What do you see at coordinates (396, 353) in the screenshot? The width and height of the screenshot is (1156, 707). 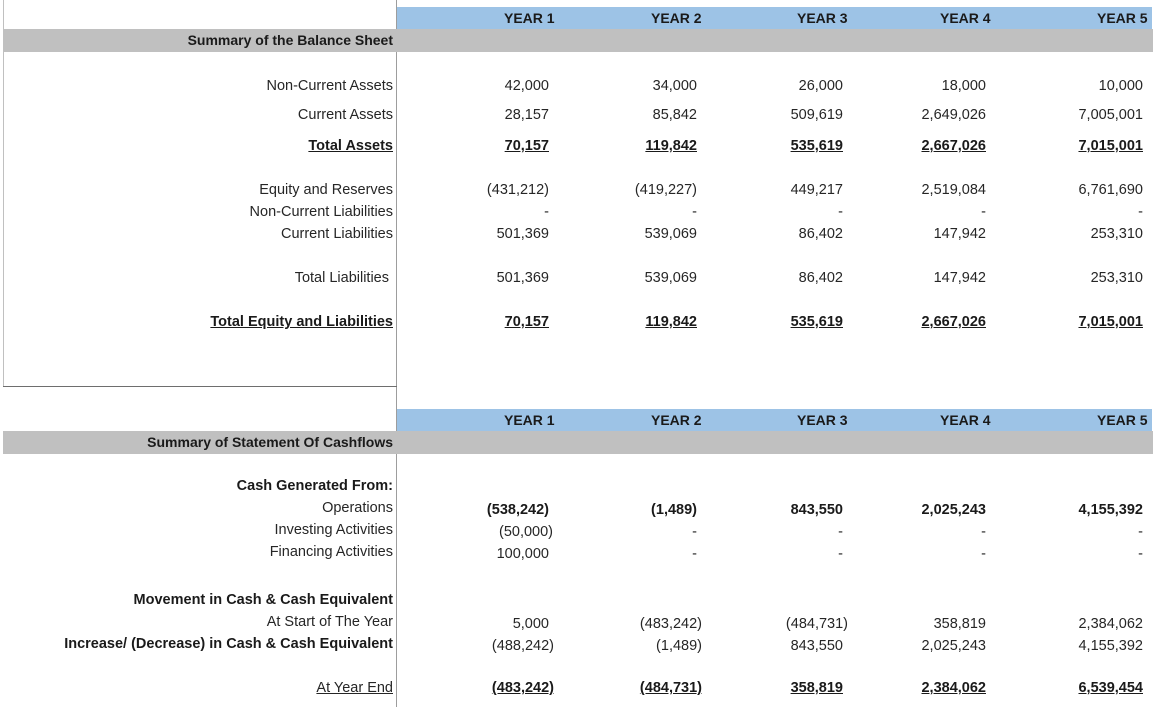 I see `column-divider` at bounding box center [396, 353].